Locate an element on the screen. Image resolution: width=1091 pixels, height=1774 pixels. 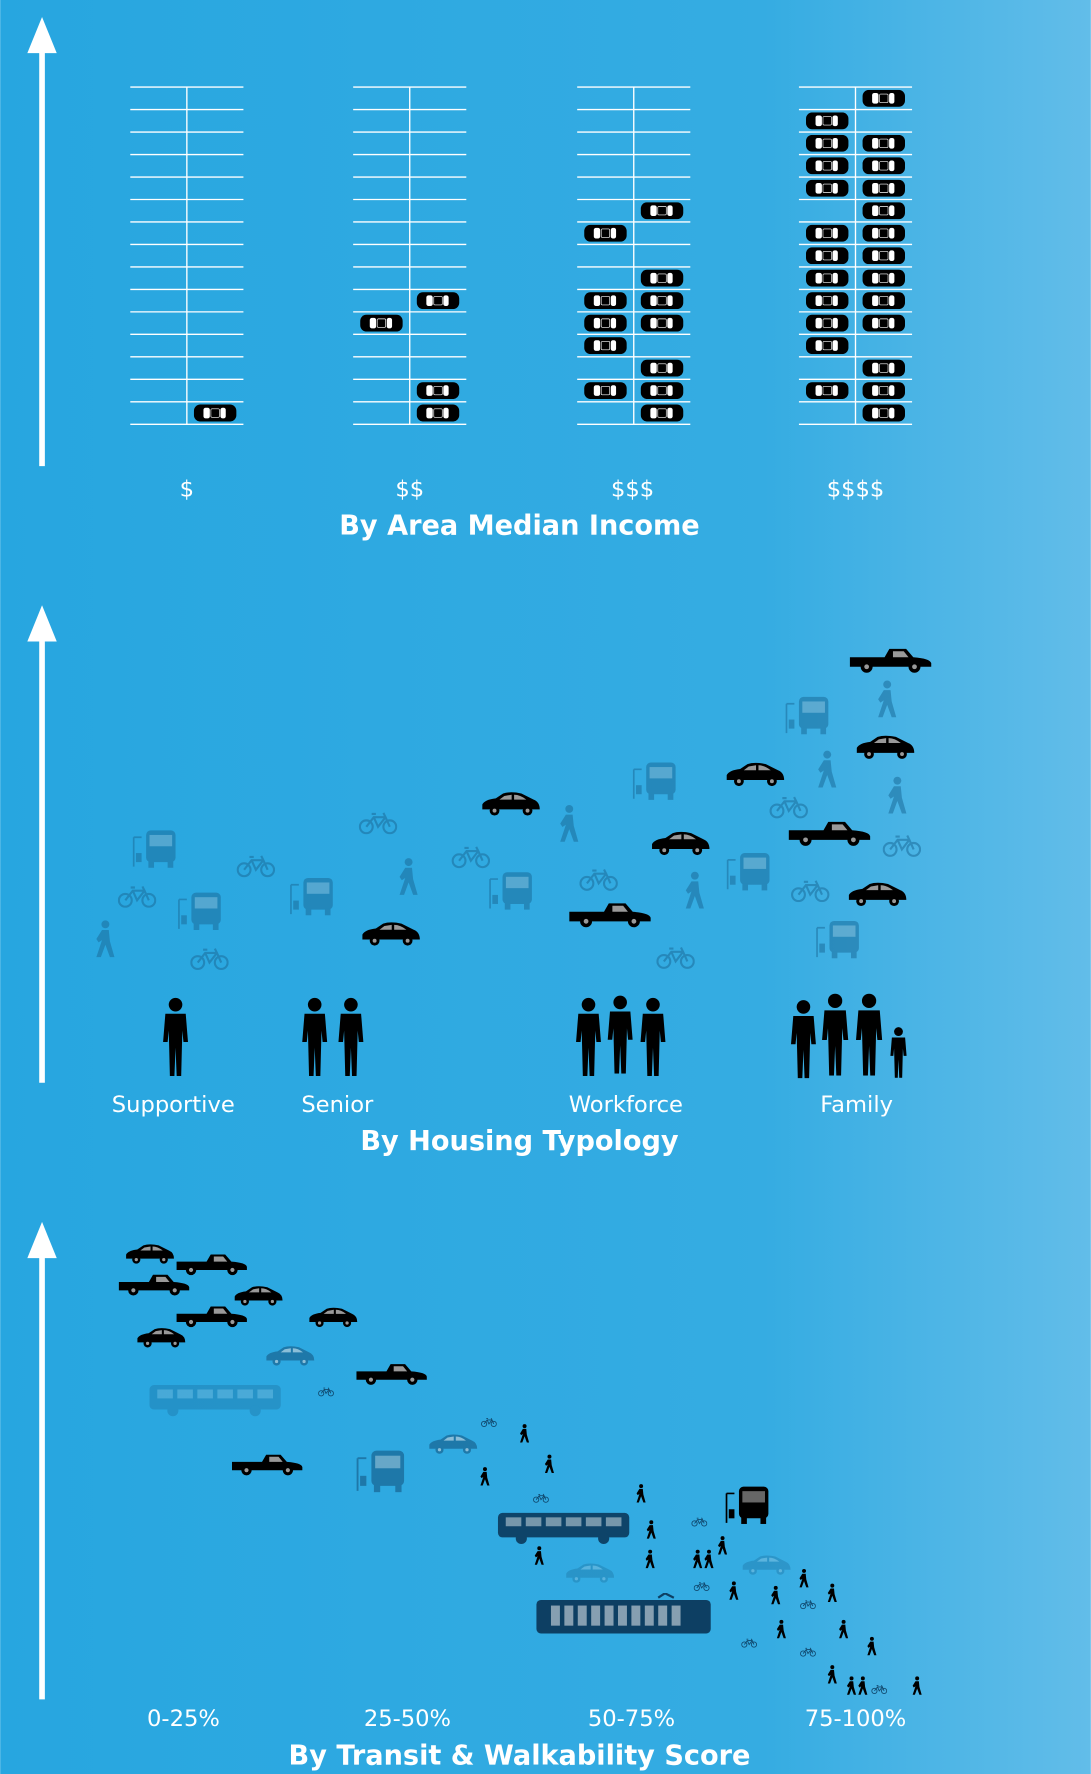
axis-label: Senior is located at coordinates (337, 1105).